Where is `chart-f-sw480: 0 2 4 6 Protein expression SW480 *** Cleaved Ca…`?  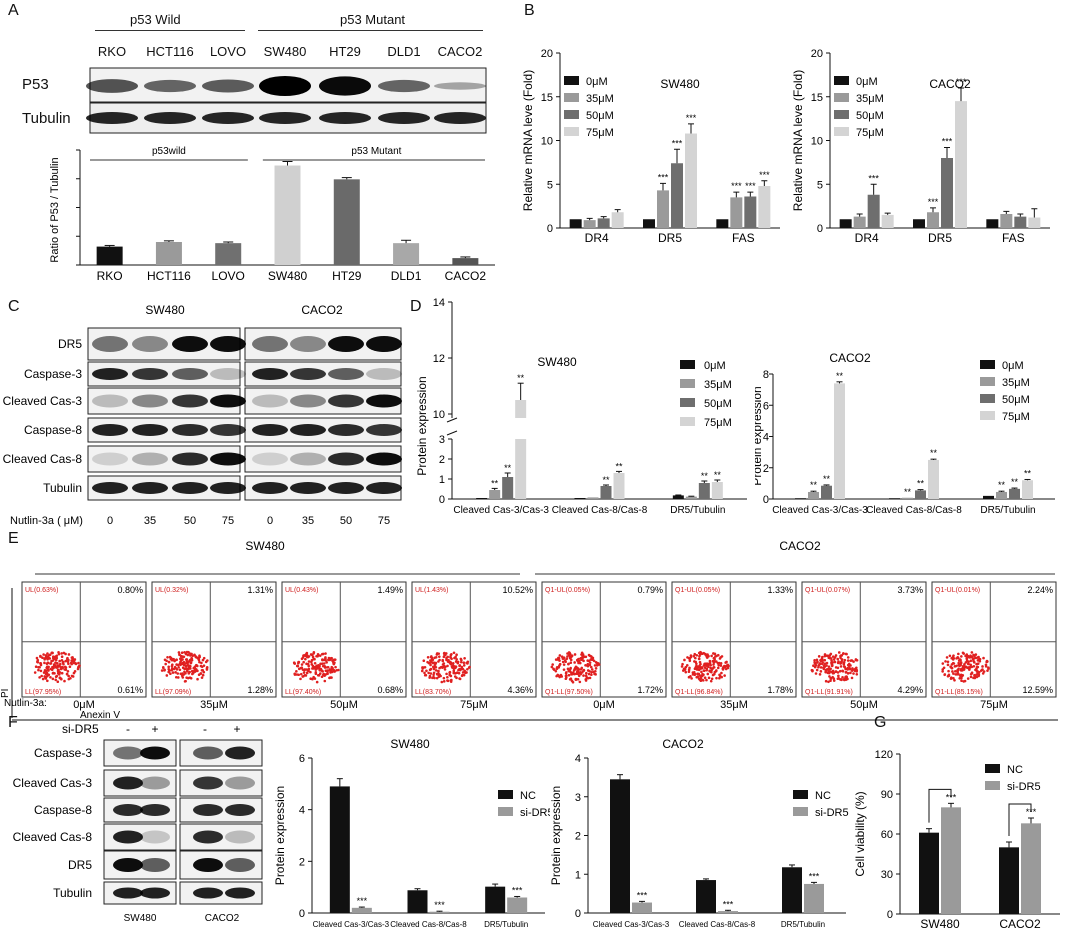
chart-f-sw480: 0 2 4 6 Protein expression SW480 *** Cleaved Ca… is located at coordinates (411, 833).